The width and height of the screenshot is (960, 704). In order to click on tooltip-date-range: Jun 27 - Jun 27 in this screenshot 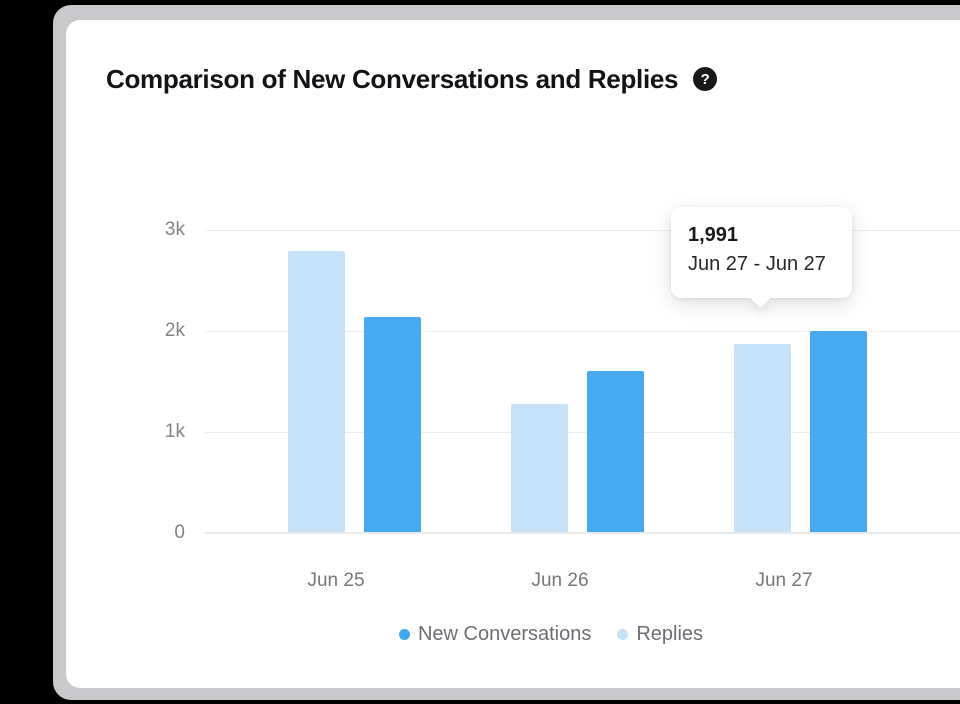, I will do `click(757, 264)`.